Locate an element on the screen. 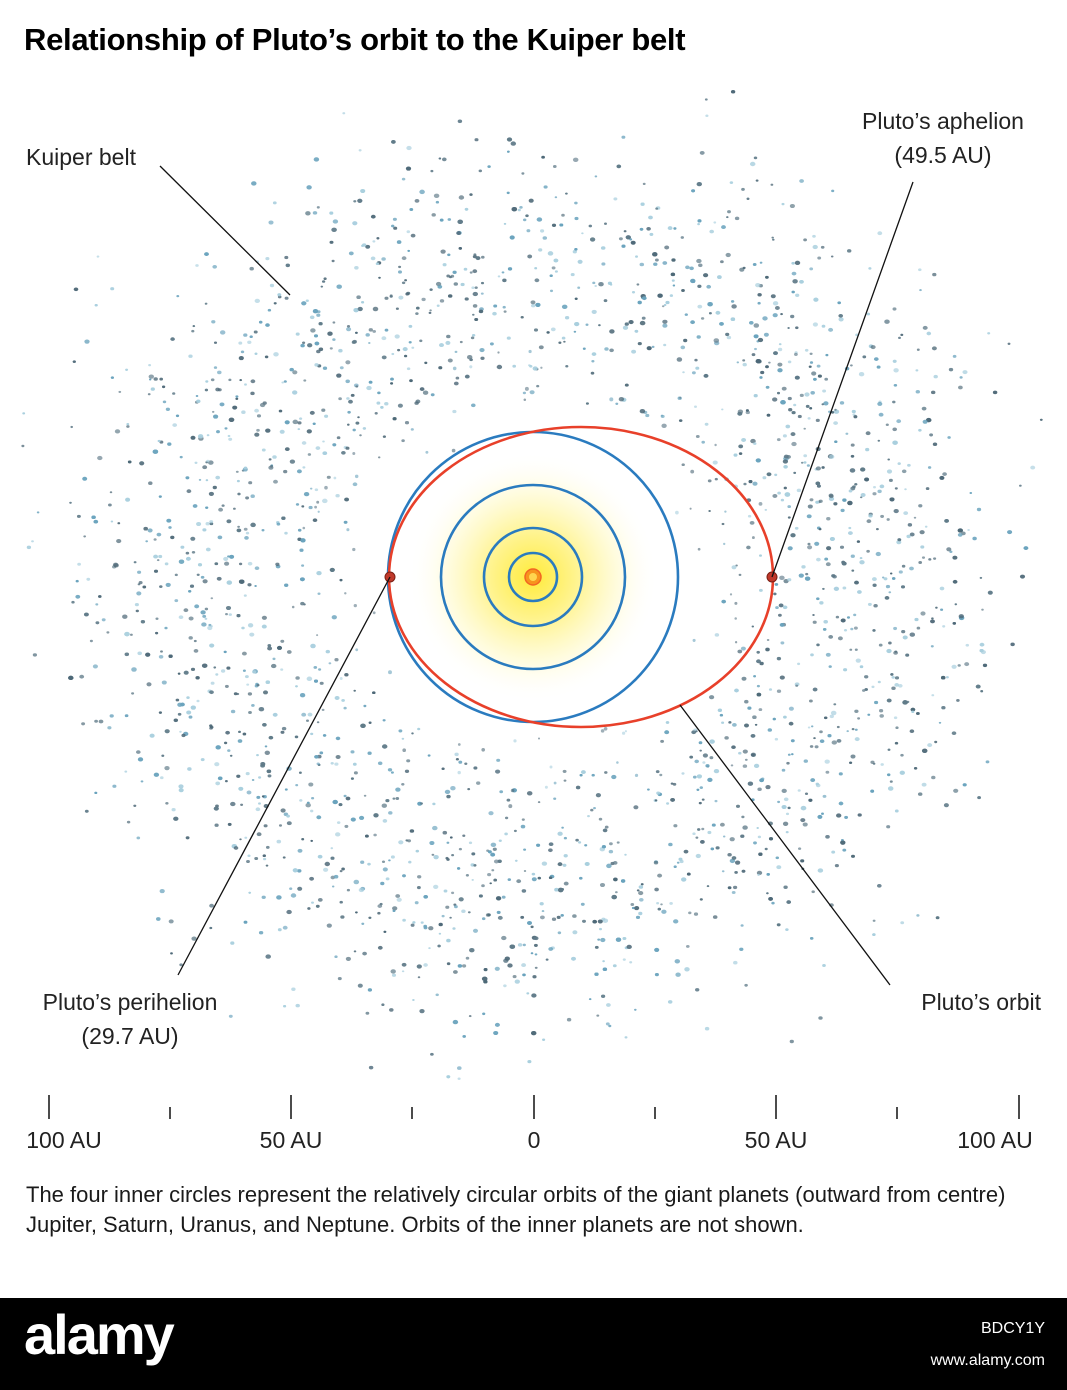 The height and width of the screenshot is (1390, 1067). kuiper-belt-leader is located at coordinates (225, 230).